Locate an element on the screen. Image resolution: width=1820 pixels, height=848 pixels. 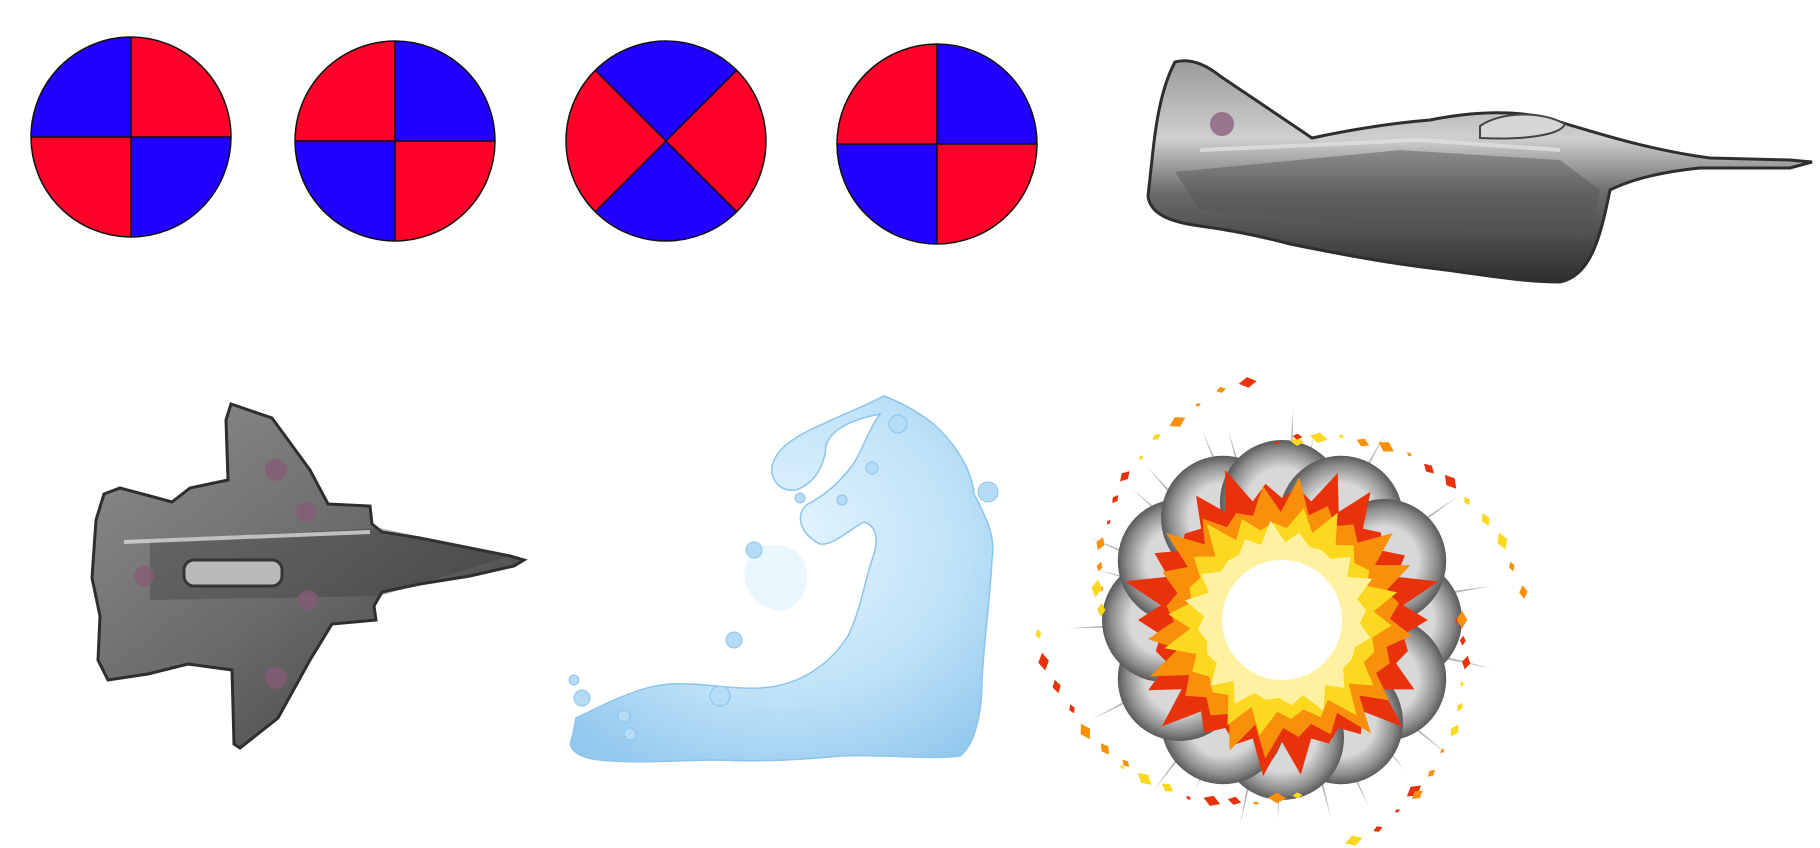
disc-outline is located at coordinates (666, 141).